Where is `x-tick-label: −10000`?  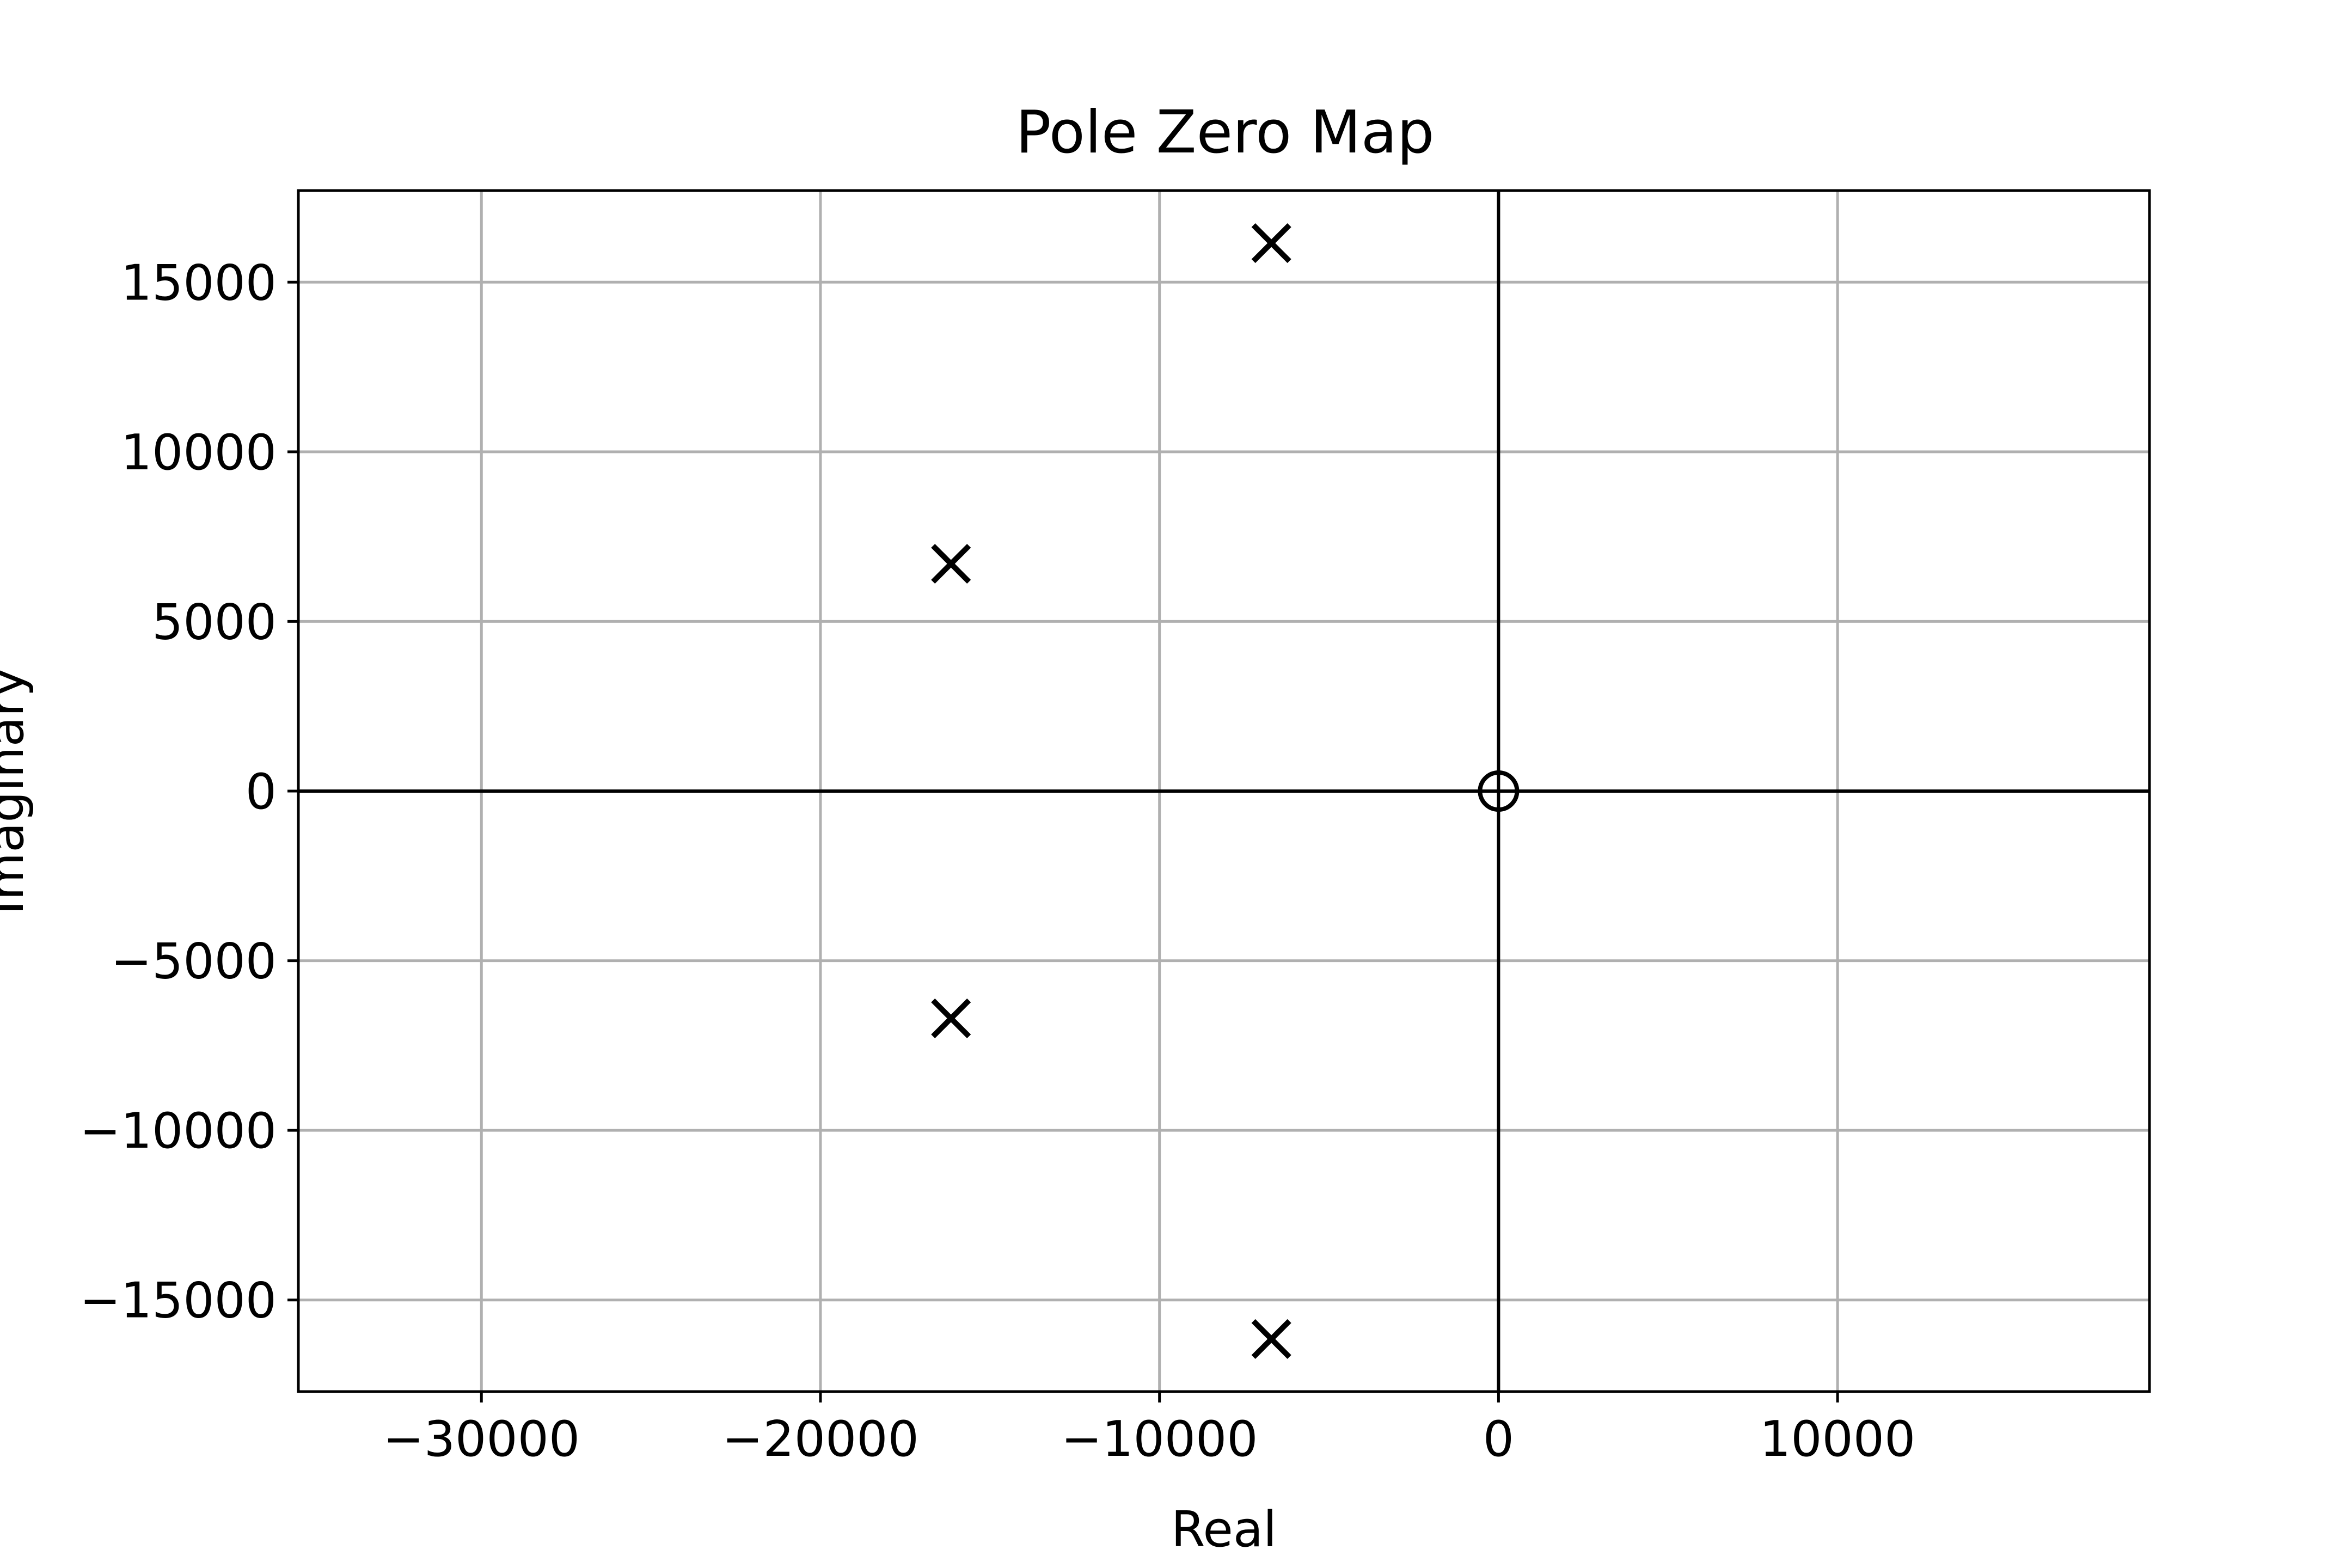 x-tick-label: −10000 is located at coordinates (1159, 1439).